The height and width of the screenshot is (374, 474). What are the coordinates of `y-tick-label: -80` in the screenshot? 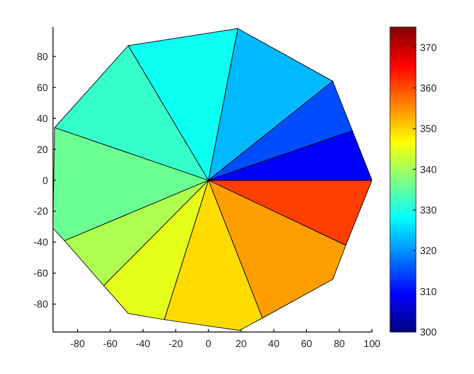 It's located at (41, 305).